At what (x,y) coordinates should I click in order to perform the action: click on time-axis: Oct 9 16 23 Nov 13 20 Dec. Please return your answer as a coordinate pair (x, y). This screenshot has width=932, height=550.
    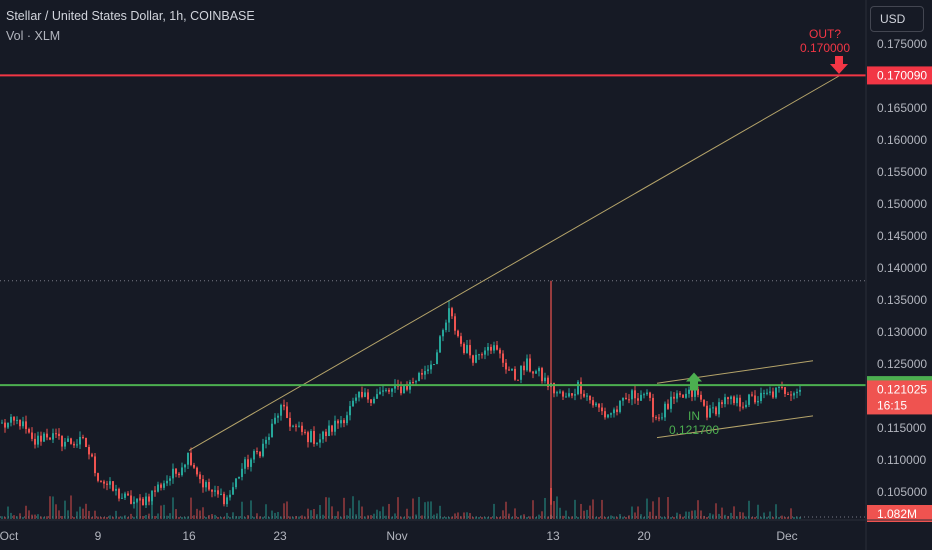
    Looking at the image, I should click on (466, 531).